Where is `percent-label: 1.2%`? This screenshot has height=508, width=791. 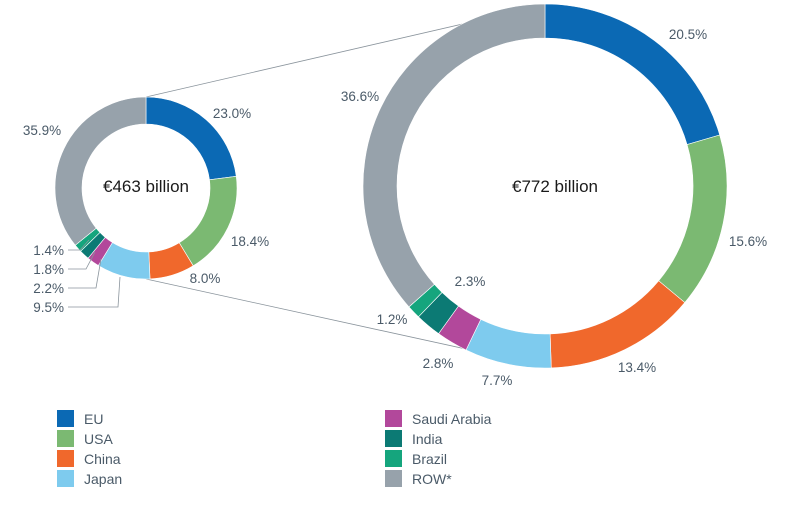
percent-label: 1.2% is located at coordinates (392, 319).